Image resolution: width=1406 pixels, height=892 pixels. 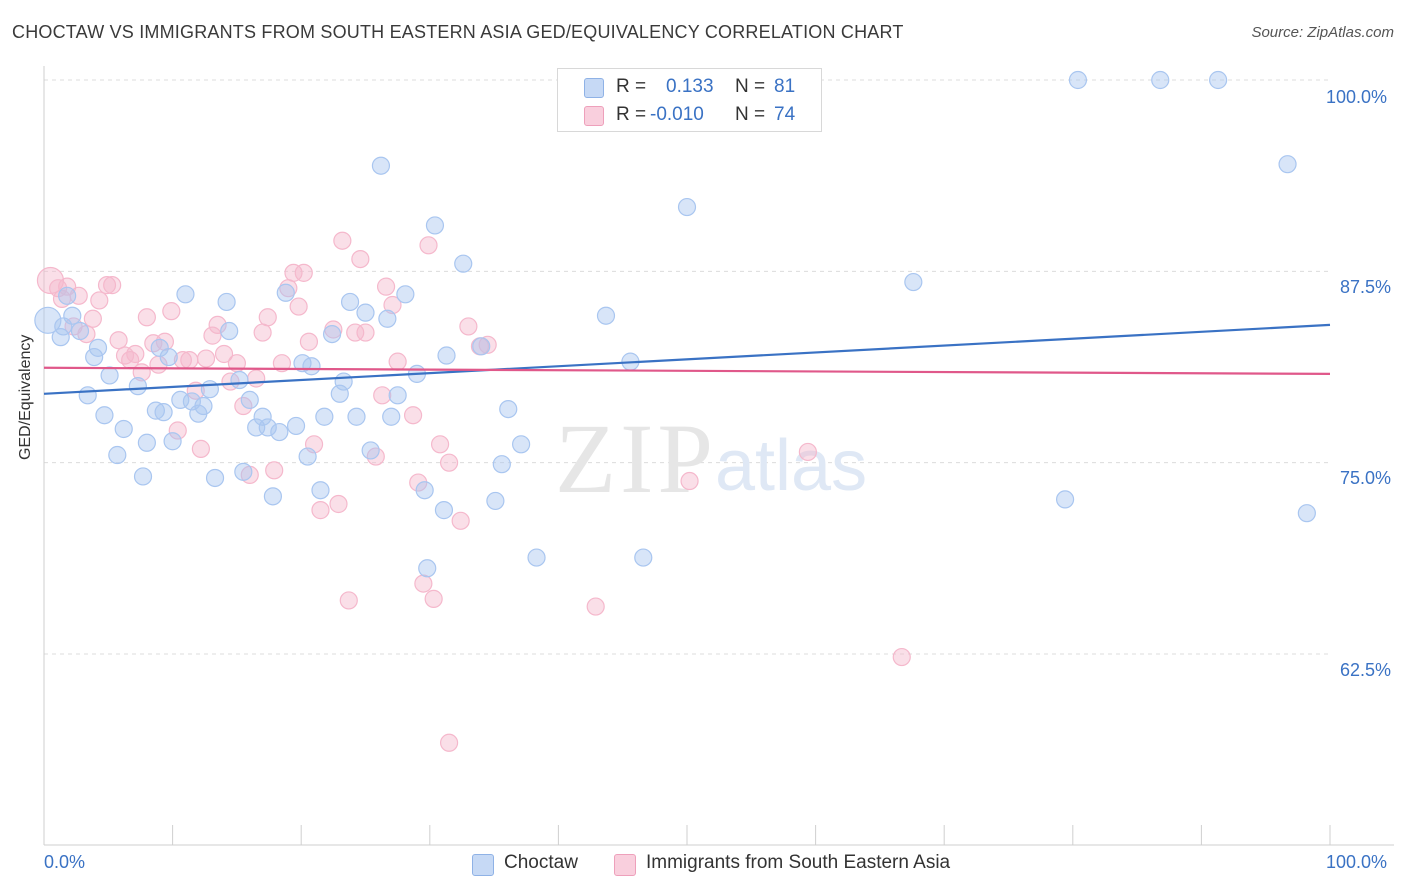 I want to click on y-tick-label: 62.5%, so click(x=1366, y=670).